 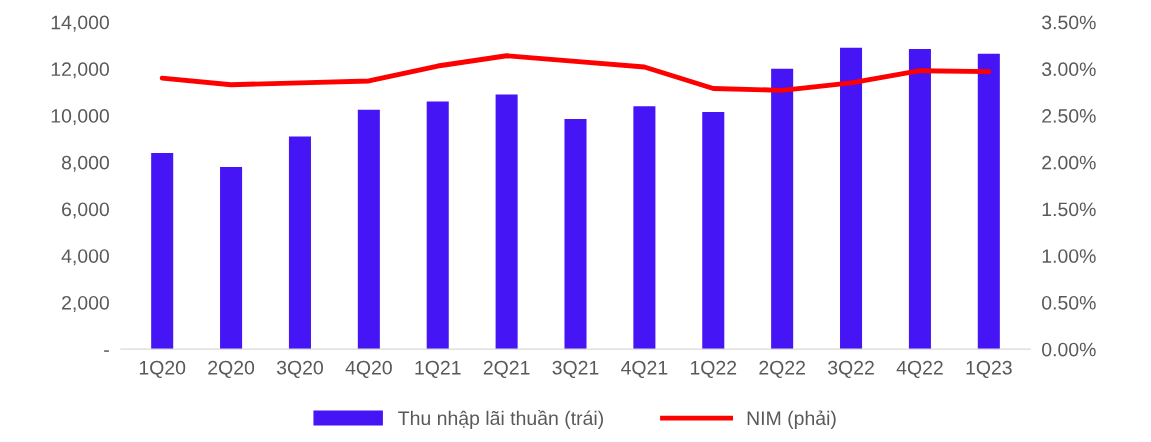 I want to click on x-tick-label: 2Q20, so click(x=231, y=369).